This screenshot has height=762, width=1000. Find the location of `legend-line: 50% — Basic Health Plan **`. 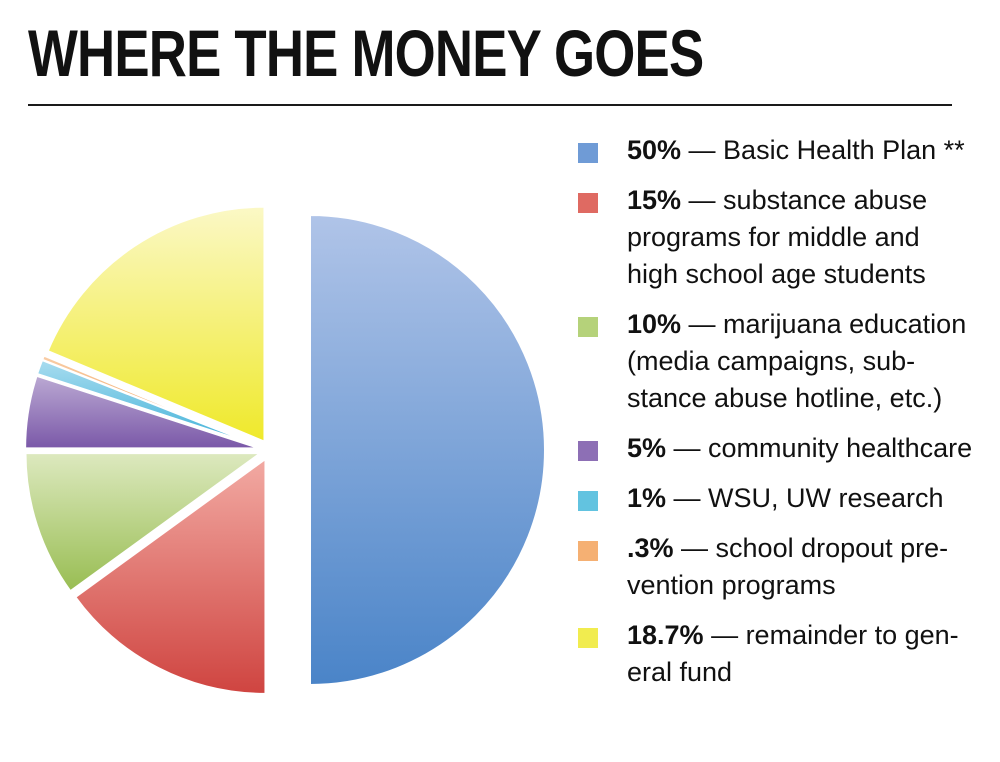

legend-line: 50% — Basic Health Plan ** is located at coordinates (796, 150).